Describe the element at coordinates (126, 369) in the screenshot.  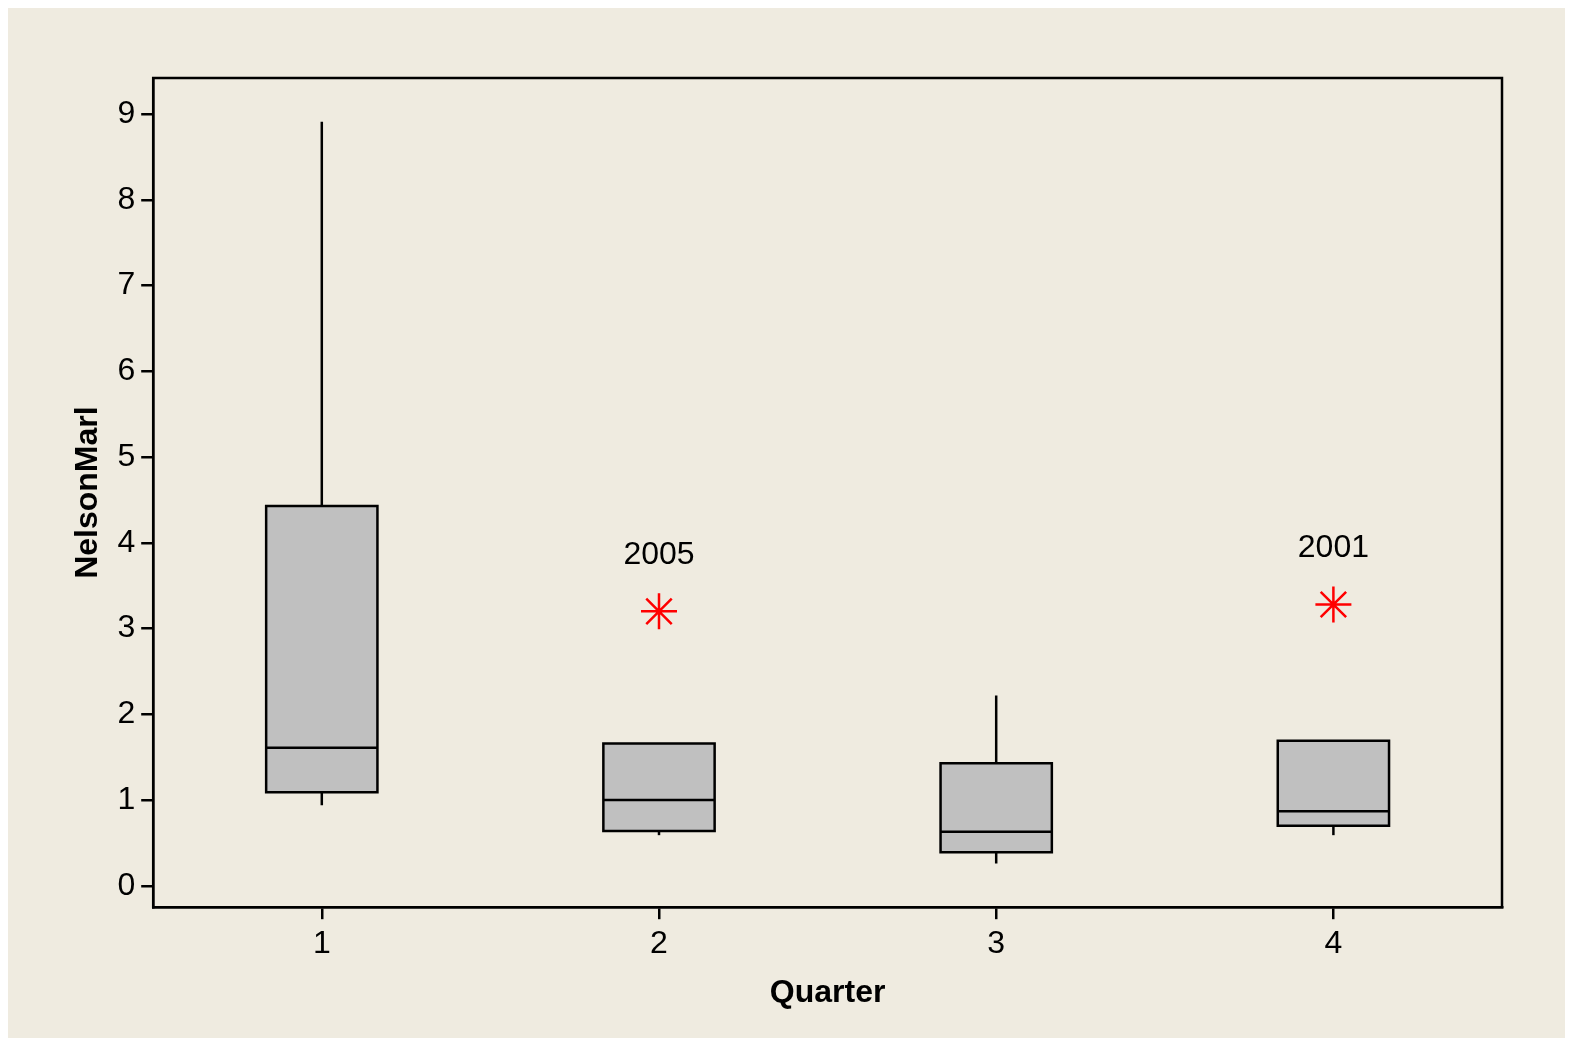
I see `y-tick-label: 6` at that location.